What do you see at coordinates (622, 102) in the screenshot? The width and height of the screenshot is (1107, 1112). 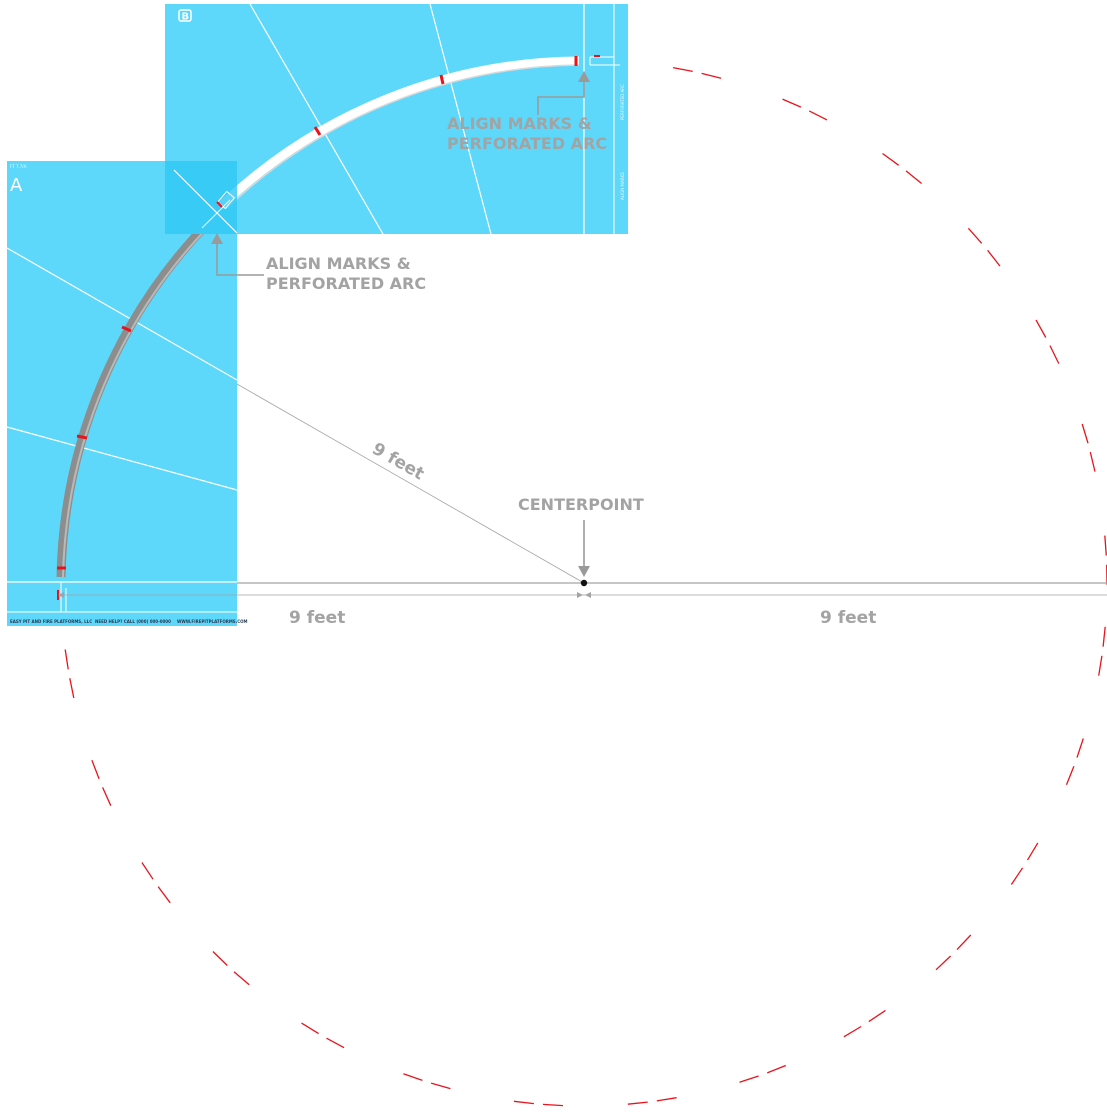 I see `sheet-b-side-text-1: PERFORATED ARC` at bounding box center [622, 102].